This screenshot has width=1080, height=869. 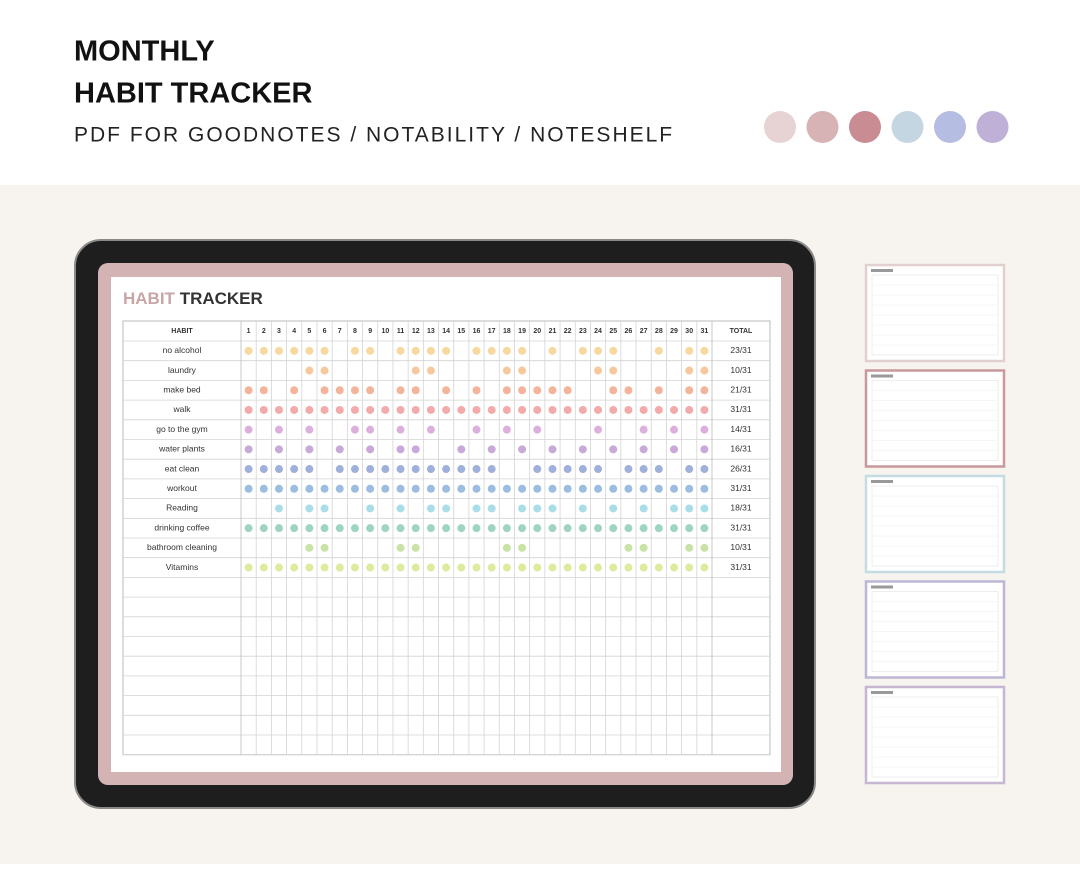 I want to click on habit-name: drinking coffee, so click(x=181, y=527).